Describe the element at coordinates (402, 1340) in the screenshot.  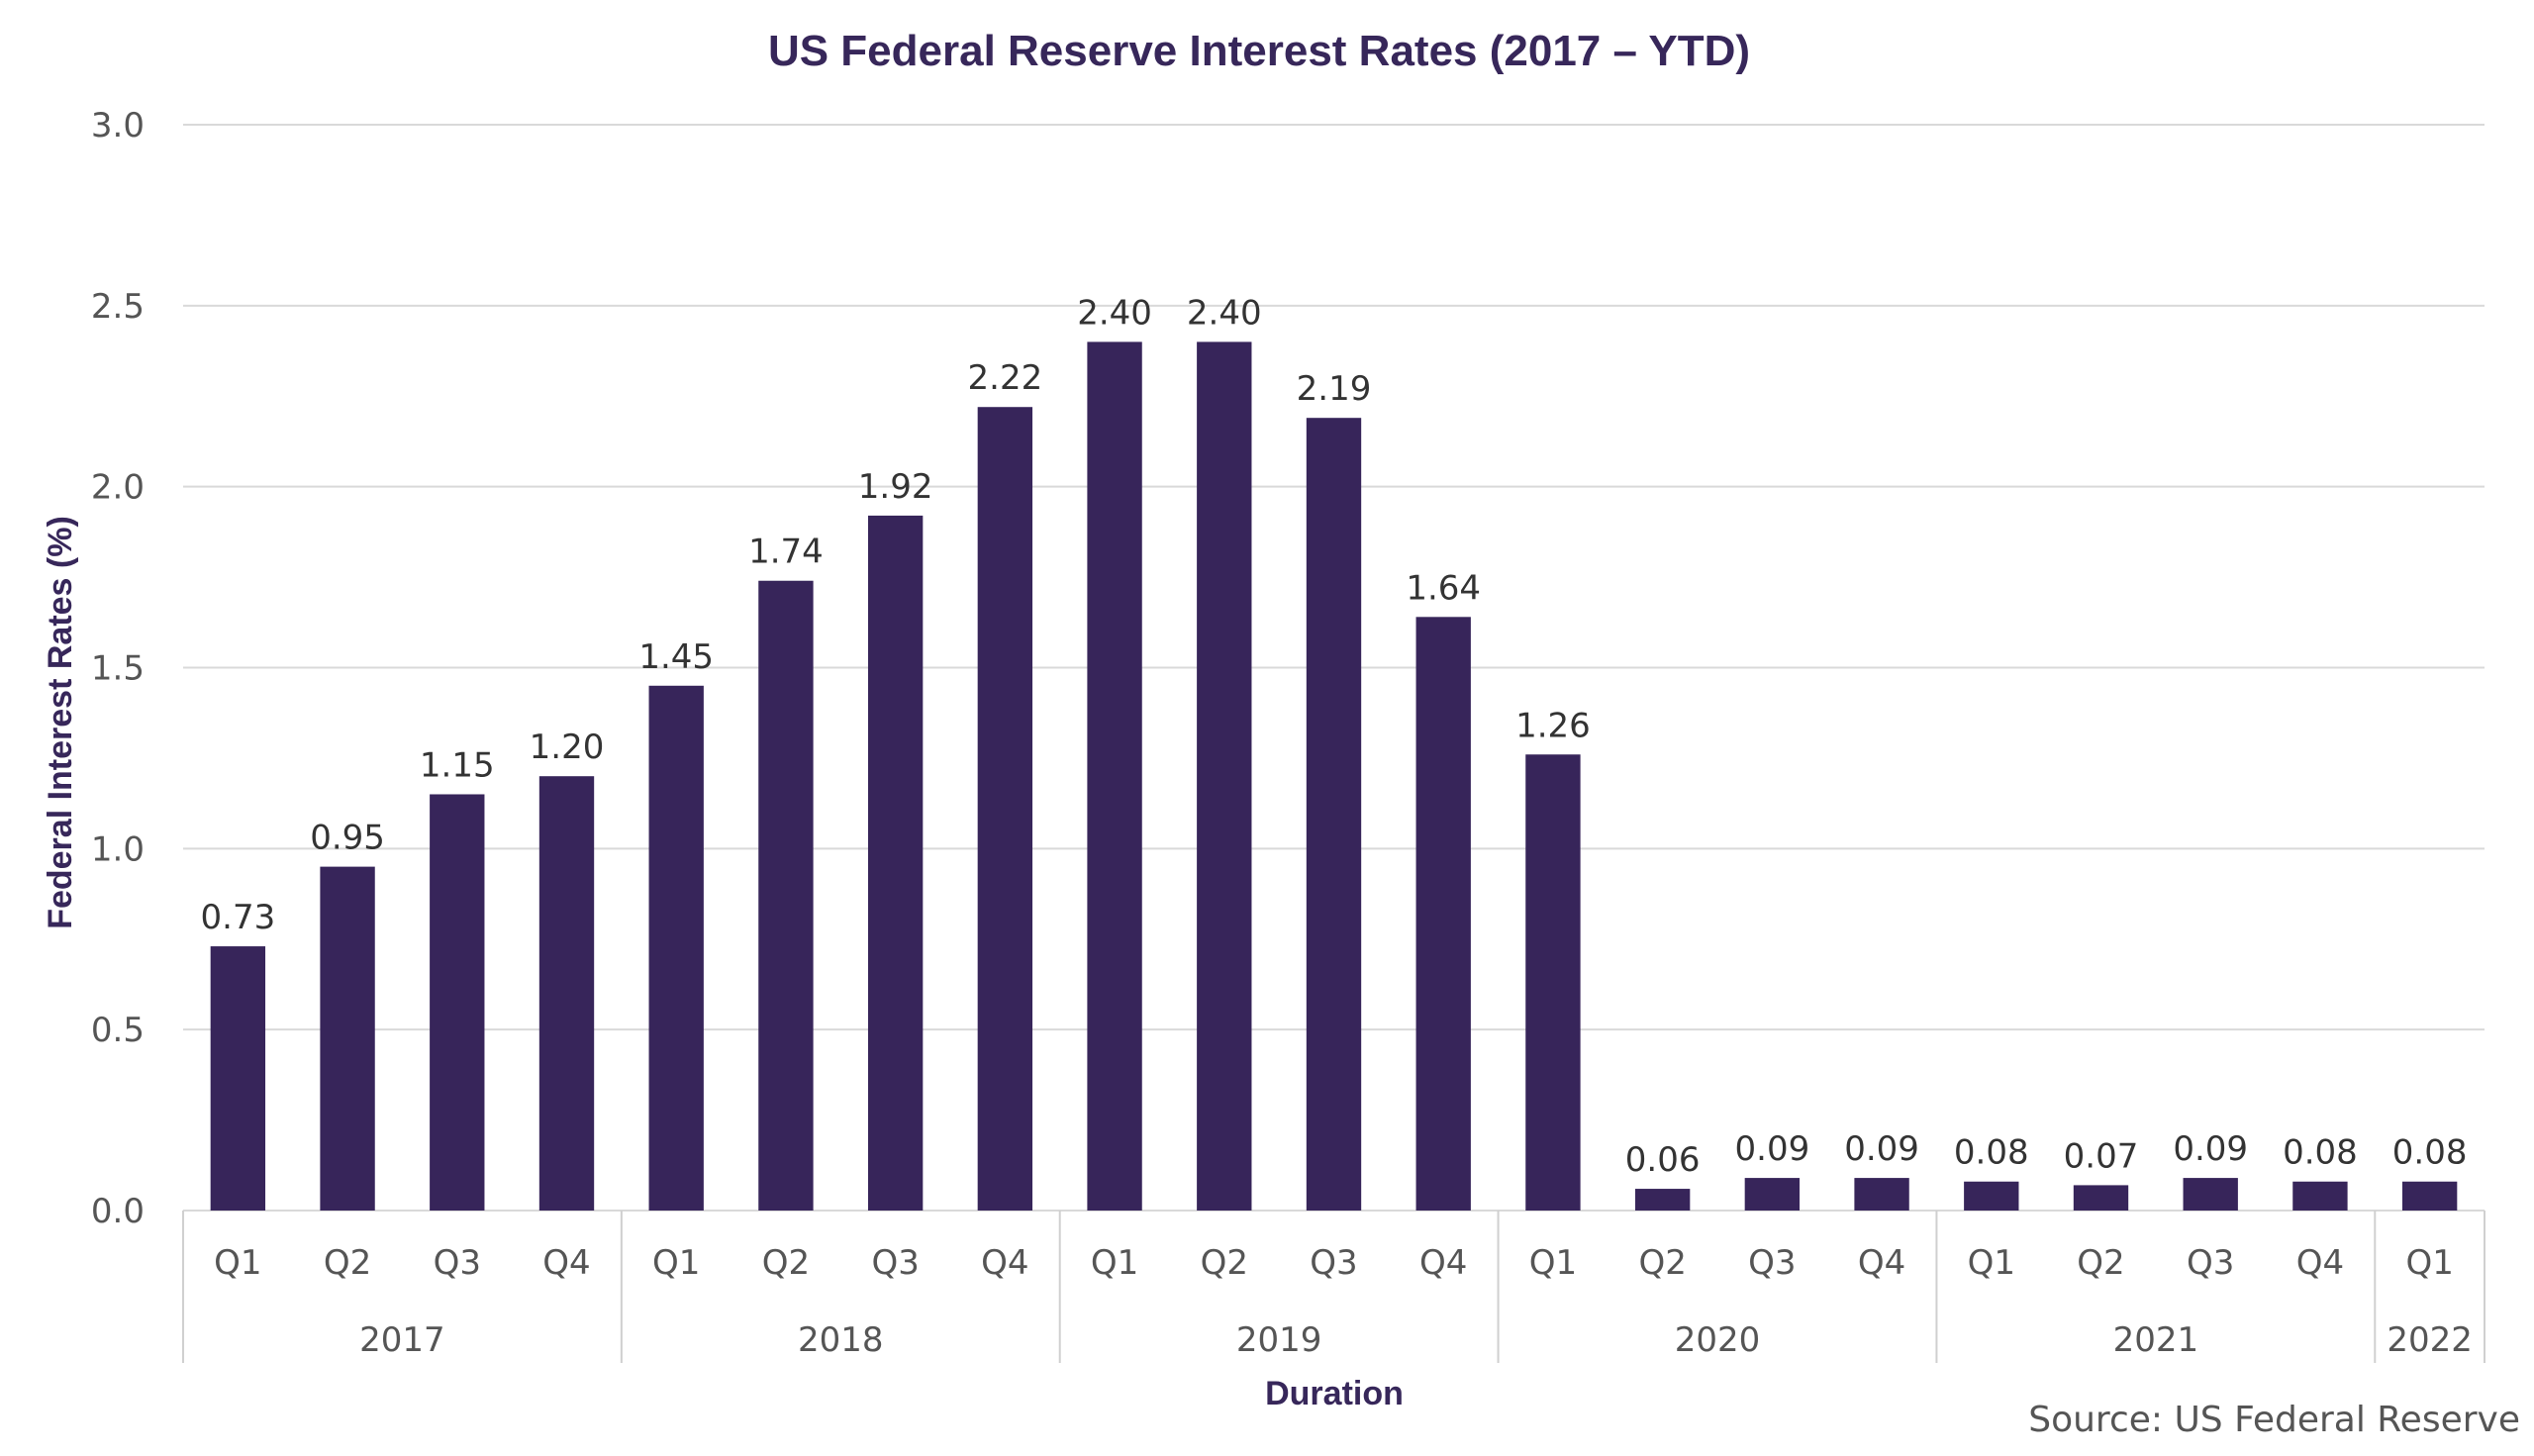
I see `x-group-label: 2017` at that location.